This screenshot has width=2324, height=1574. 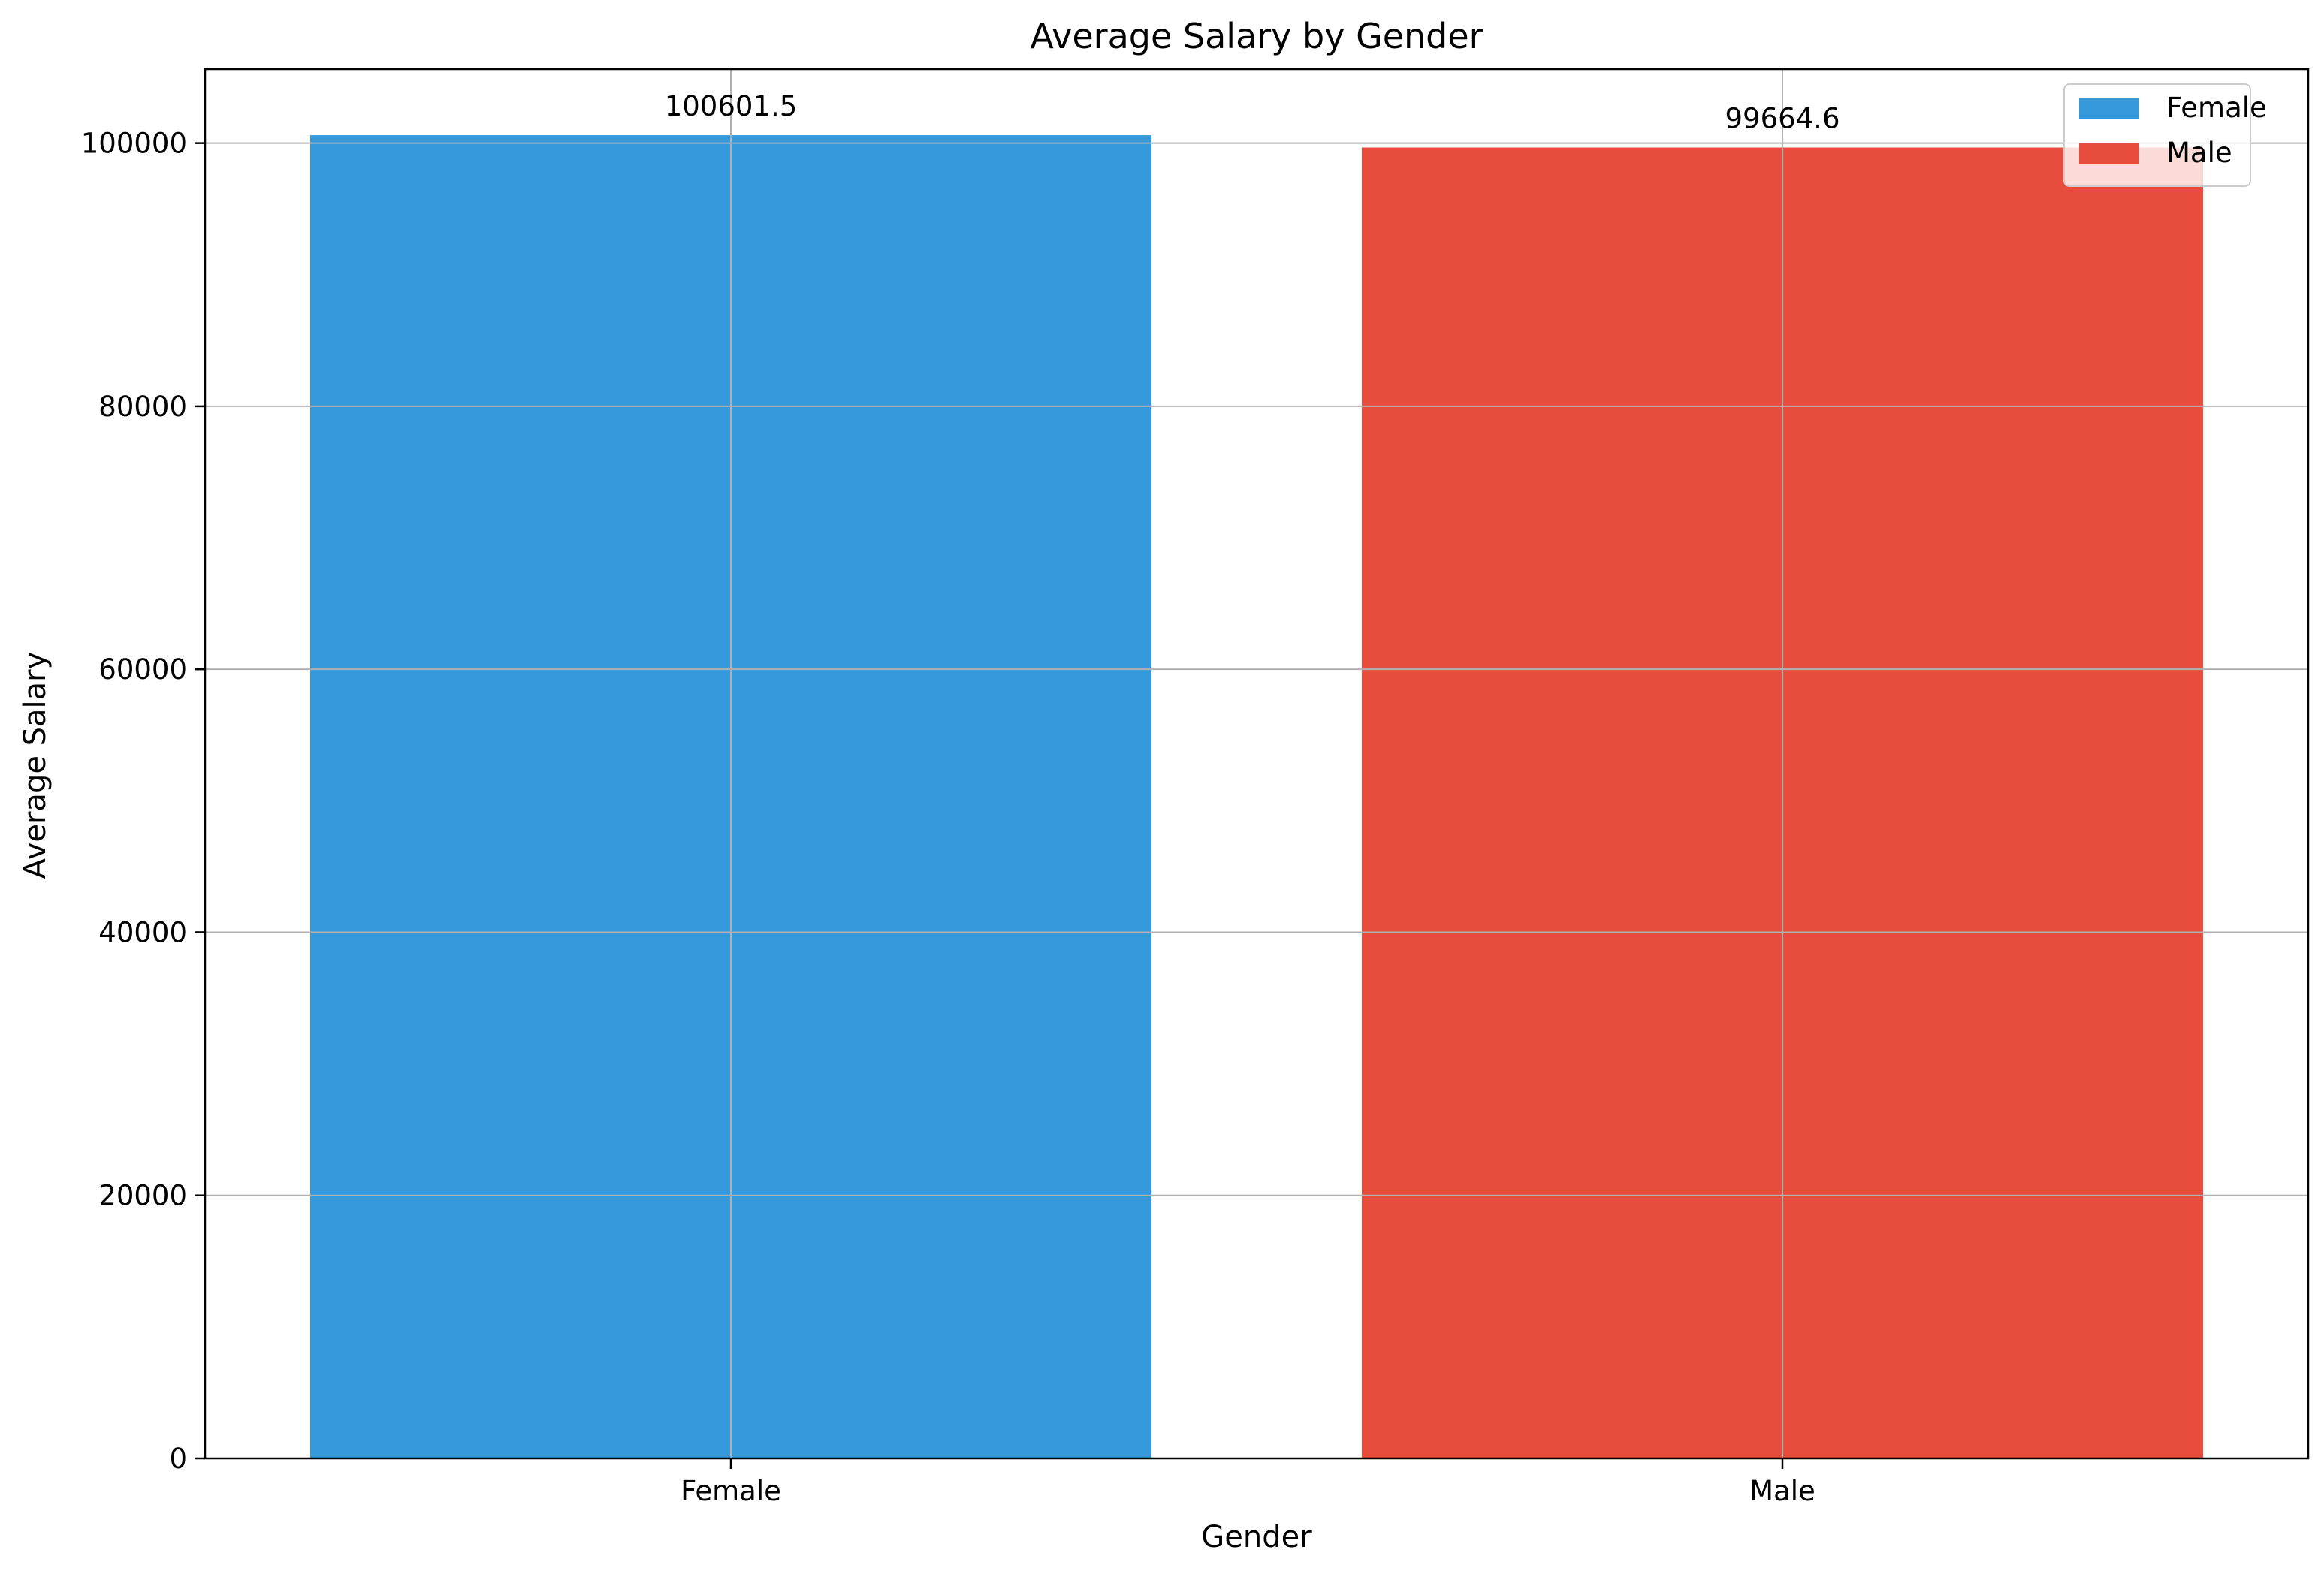 What do you see at coordinates (143, 801) in the screenshot?
I see `y-axis-ticks: 0 20000 40000 60000 80000 100000` at bounding box center [143, 801].